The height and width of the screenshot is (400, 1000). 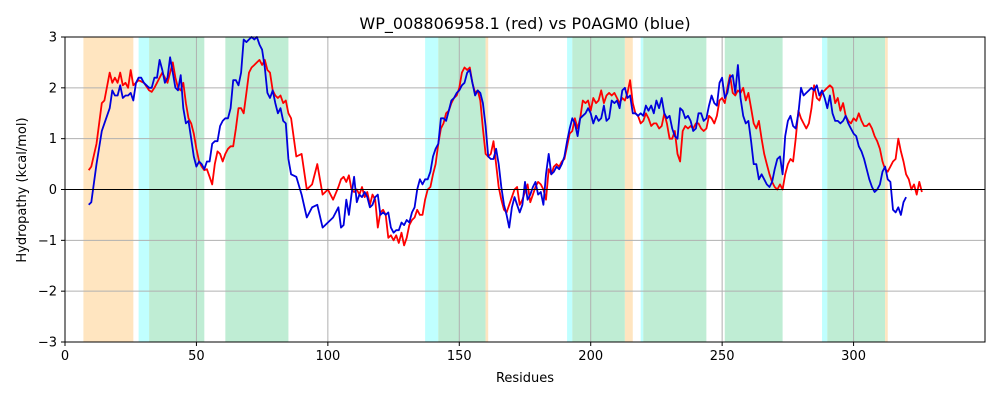 I want to click on x-tick-label: 100, so click(x=327, y=356).